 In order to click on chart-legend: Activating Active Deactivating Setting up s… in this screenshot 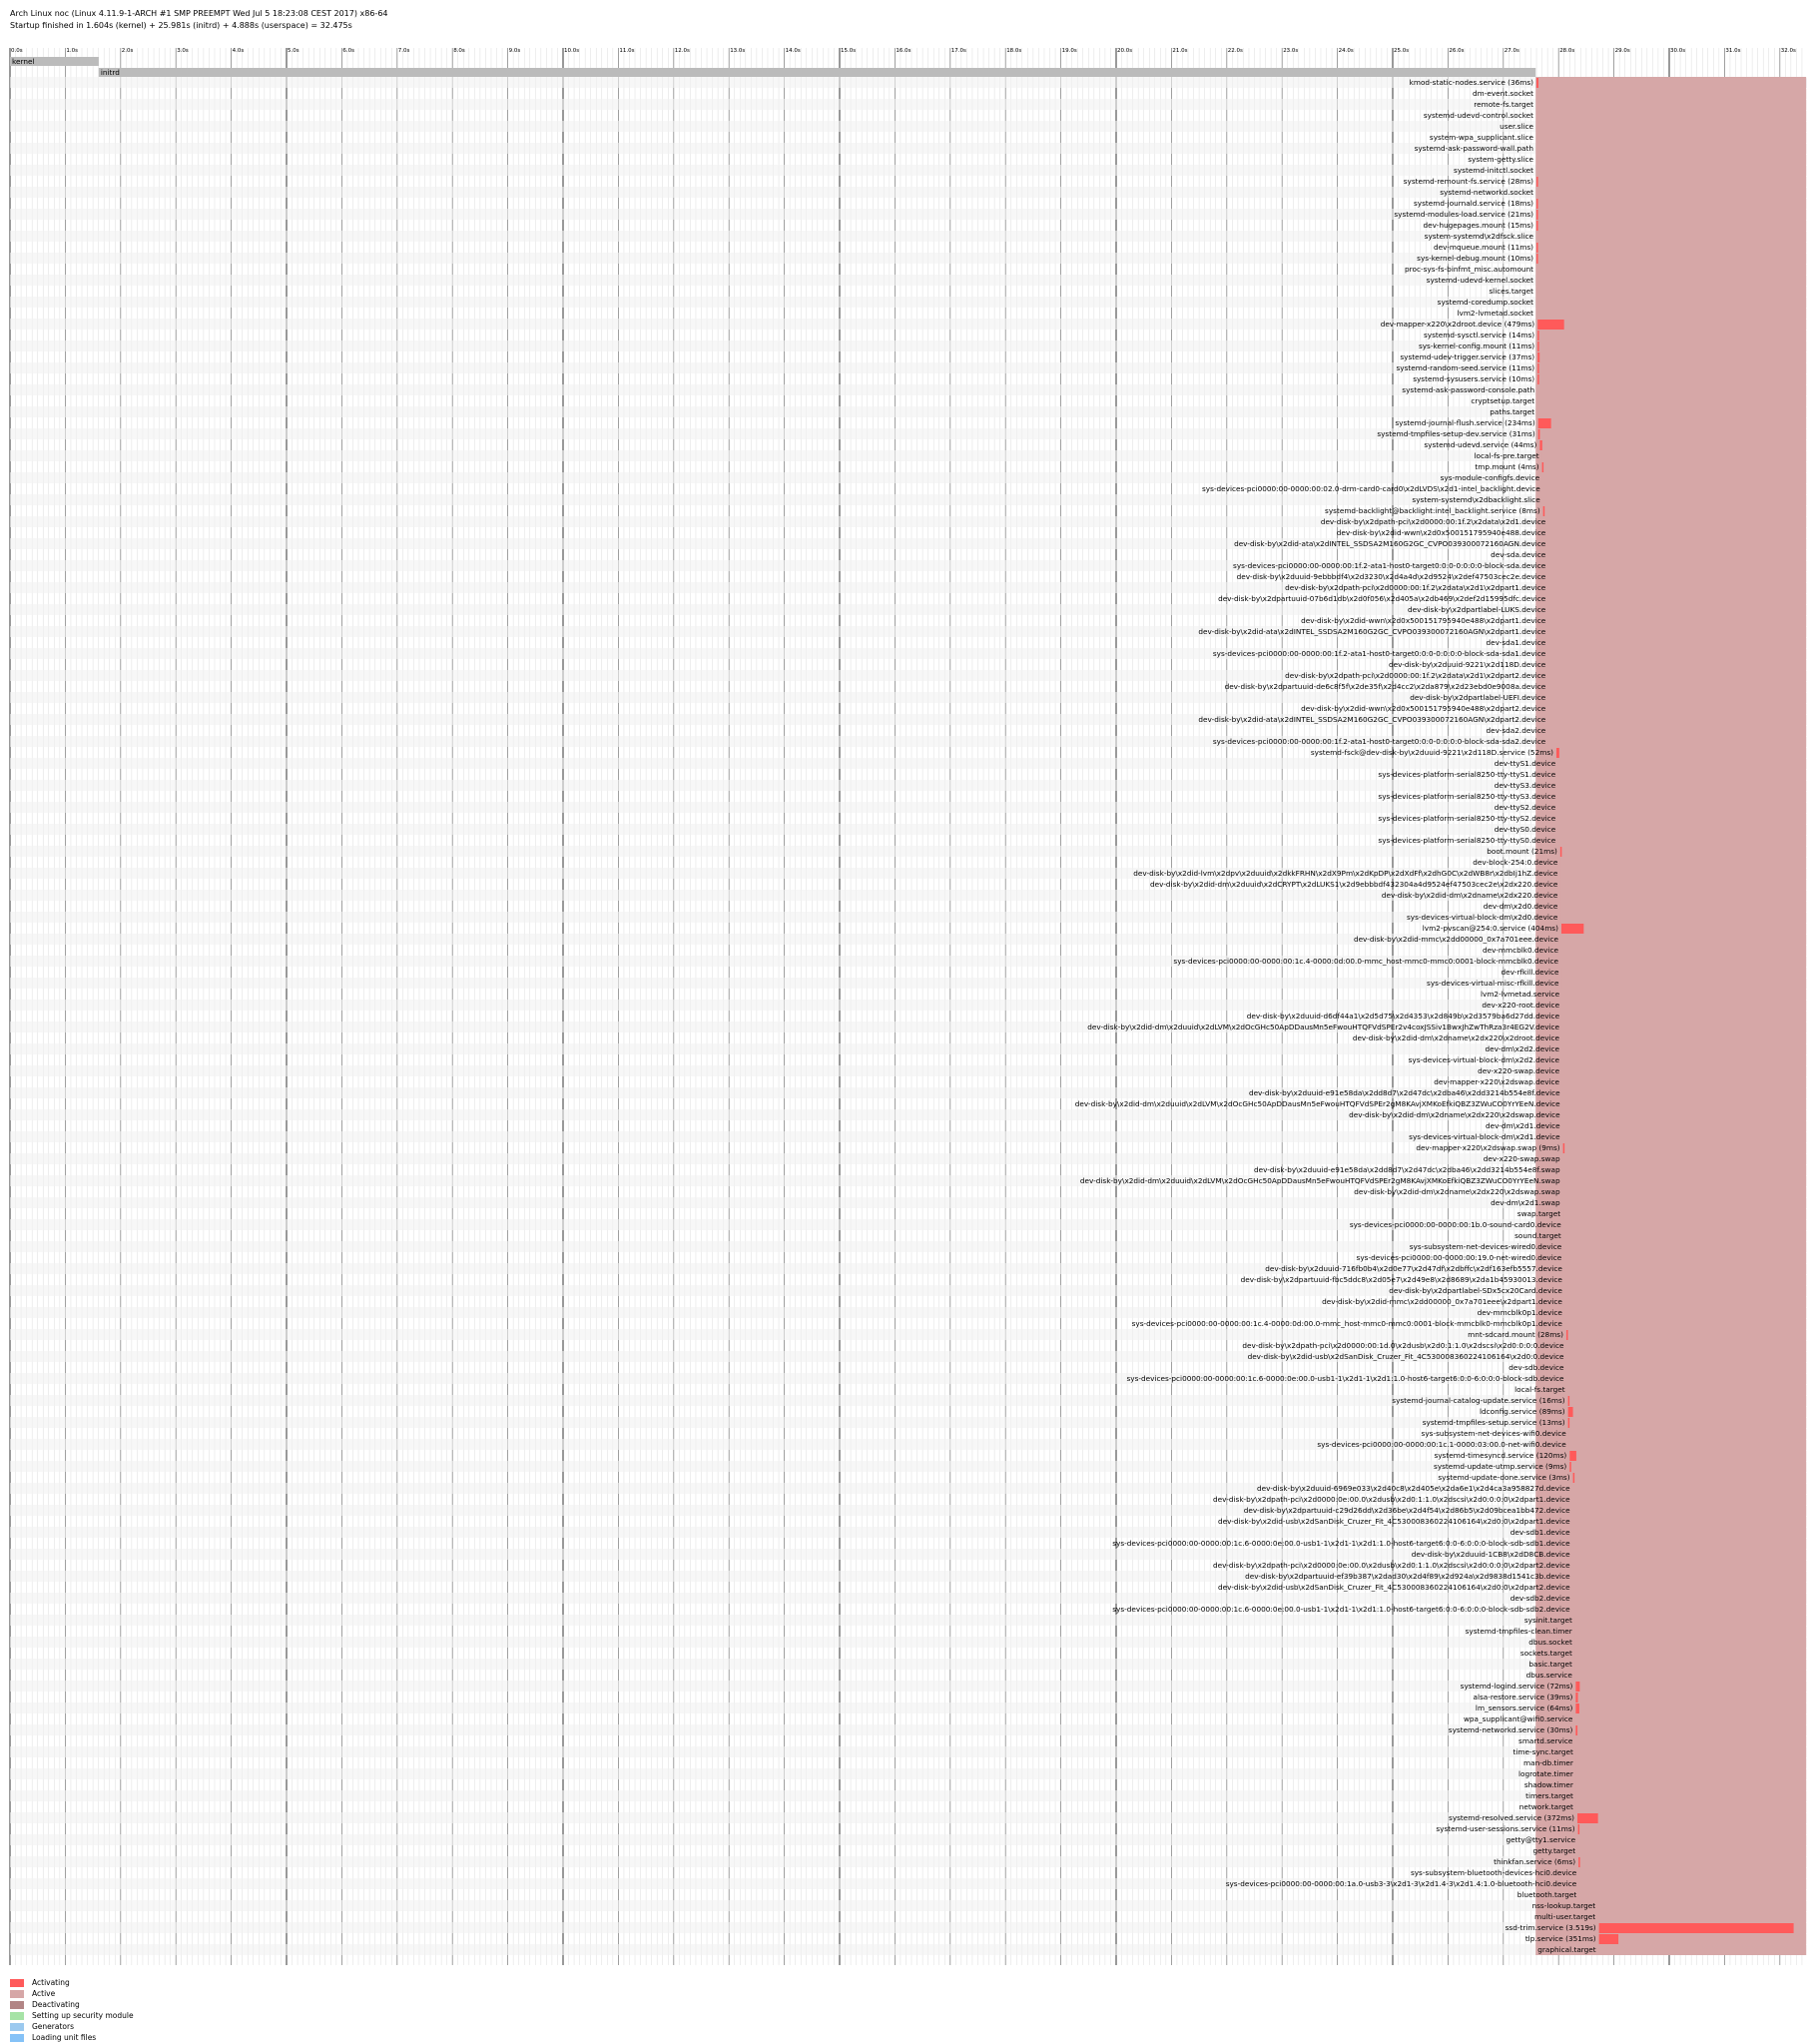, I will do `click(72, 2010)`.